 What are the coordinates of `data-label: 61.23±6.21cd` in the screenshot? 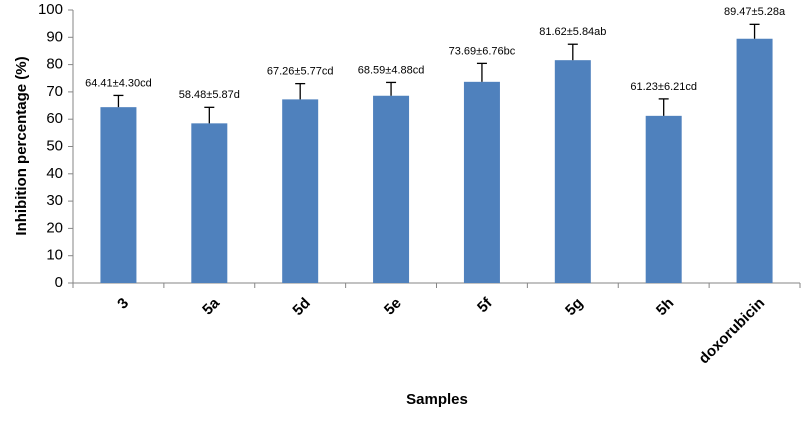 It's located at (663, 87).